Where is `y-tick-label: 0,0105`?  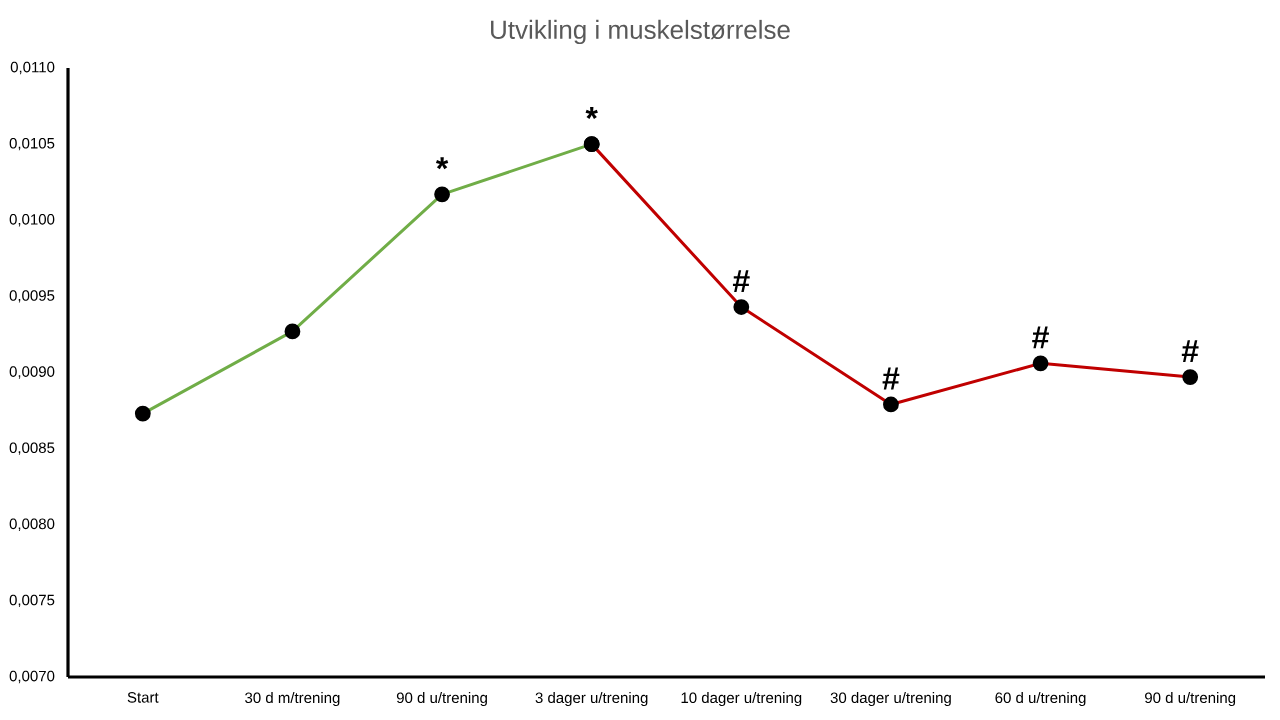
y-tick-label: 0,0105 is located at coordinates (32, 144).